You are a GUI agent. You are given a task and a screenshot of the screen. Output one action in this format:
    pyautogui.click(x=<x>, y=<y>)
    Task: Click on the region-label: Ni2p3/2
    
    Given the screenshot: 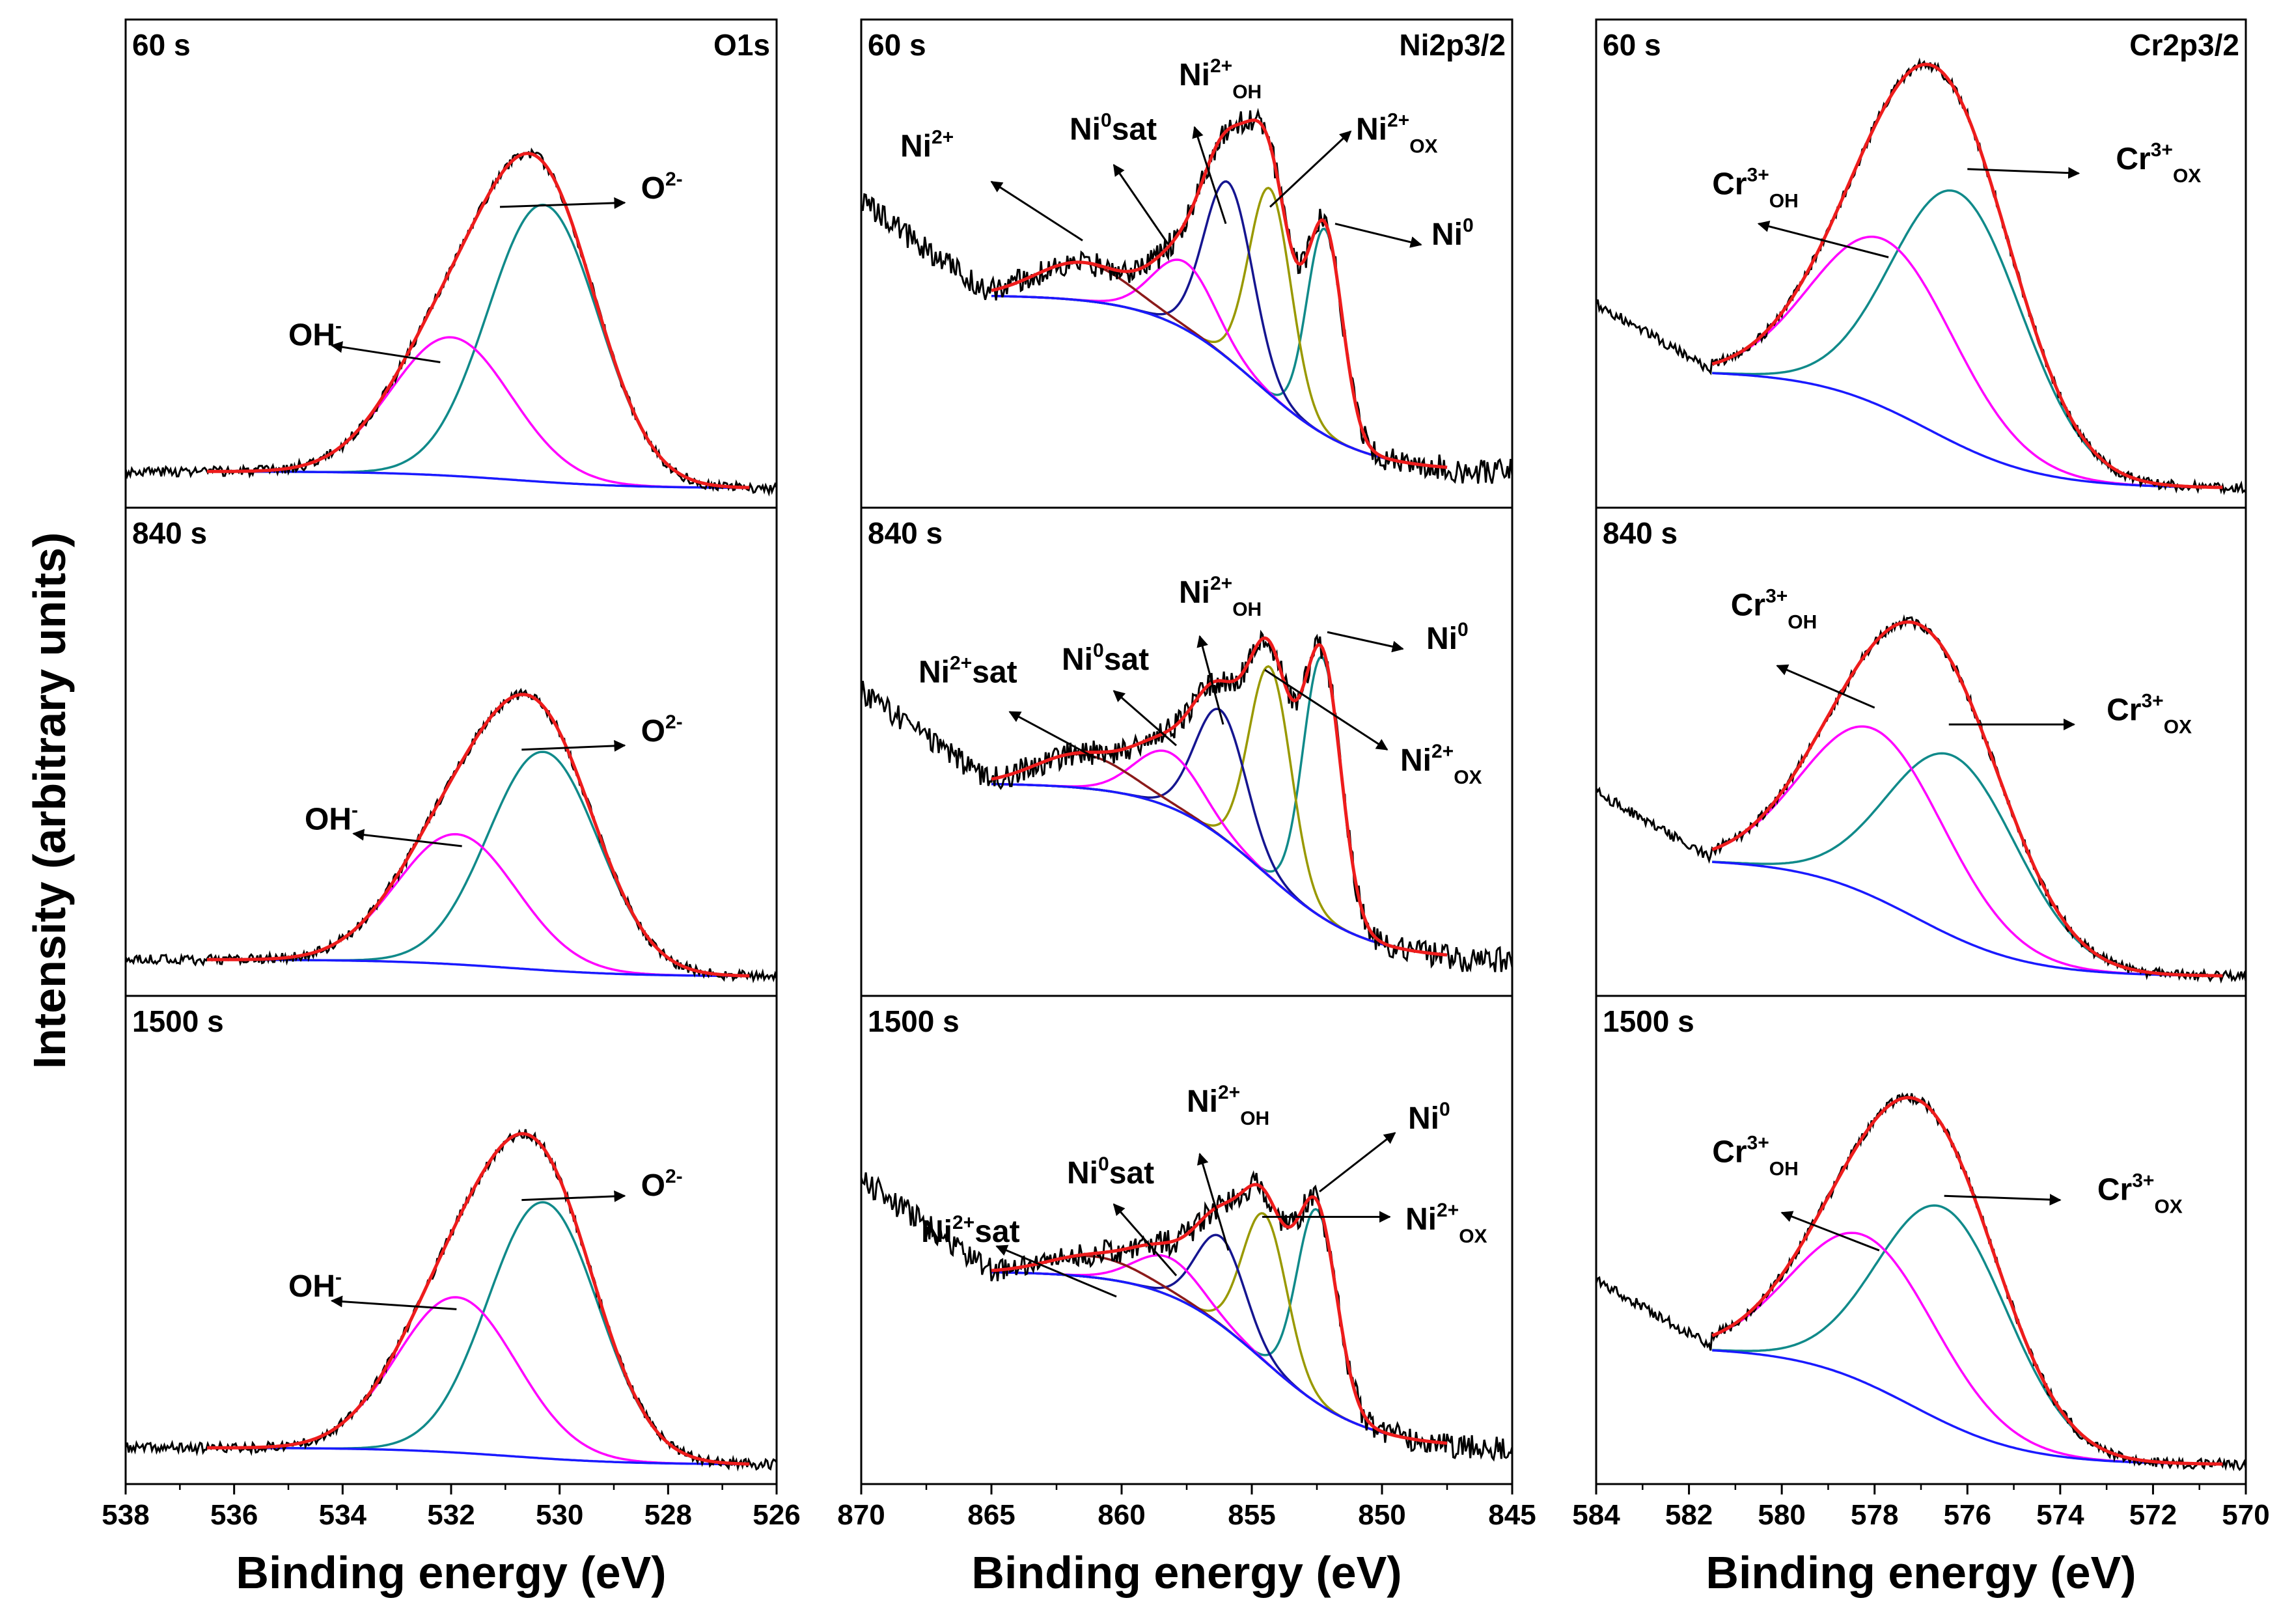 What is the action you would take?
    pyautogui.click(x=1453, y=45)
    